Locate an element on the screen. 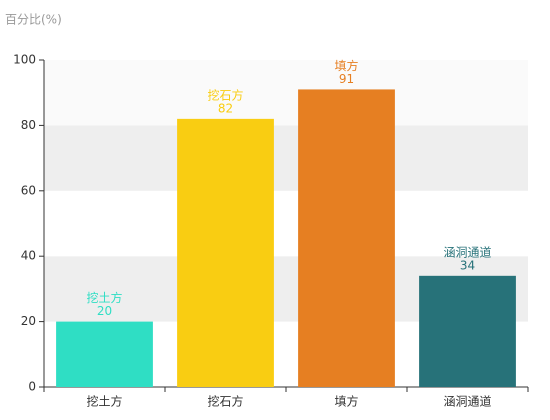 This screenshot has height=420, width=550. data-label-name: 涵洞通道 is located at coordinates (467, 252).